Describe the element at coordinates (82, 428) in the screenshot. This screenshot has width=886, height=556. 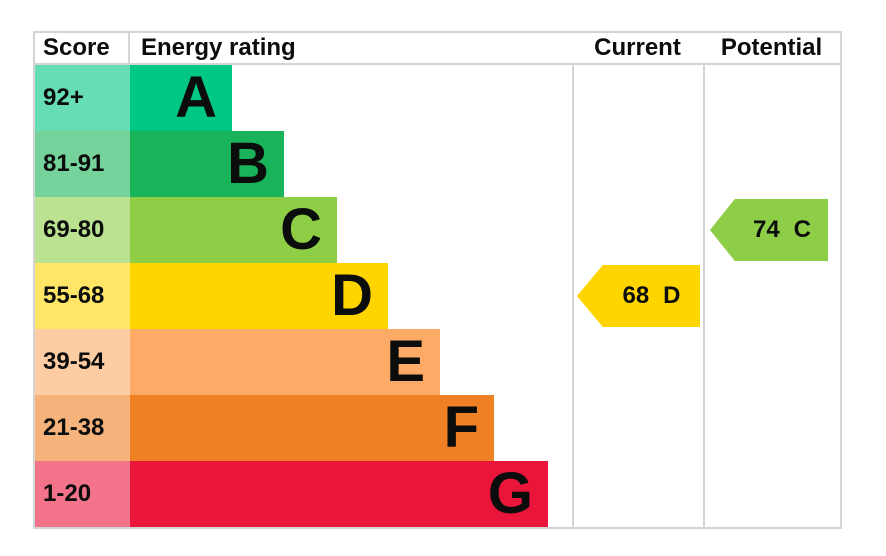
I see `score-cell-f: 21-38` at that location.